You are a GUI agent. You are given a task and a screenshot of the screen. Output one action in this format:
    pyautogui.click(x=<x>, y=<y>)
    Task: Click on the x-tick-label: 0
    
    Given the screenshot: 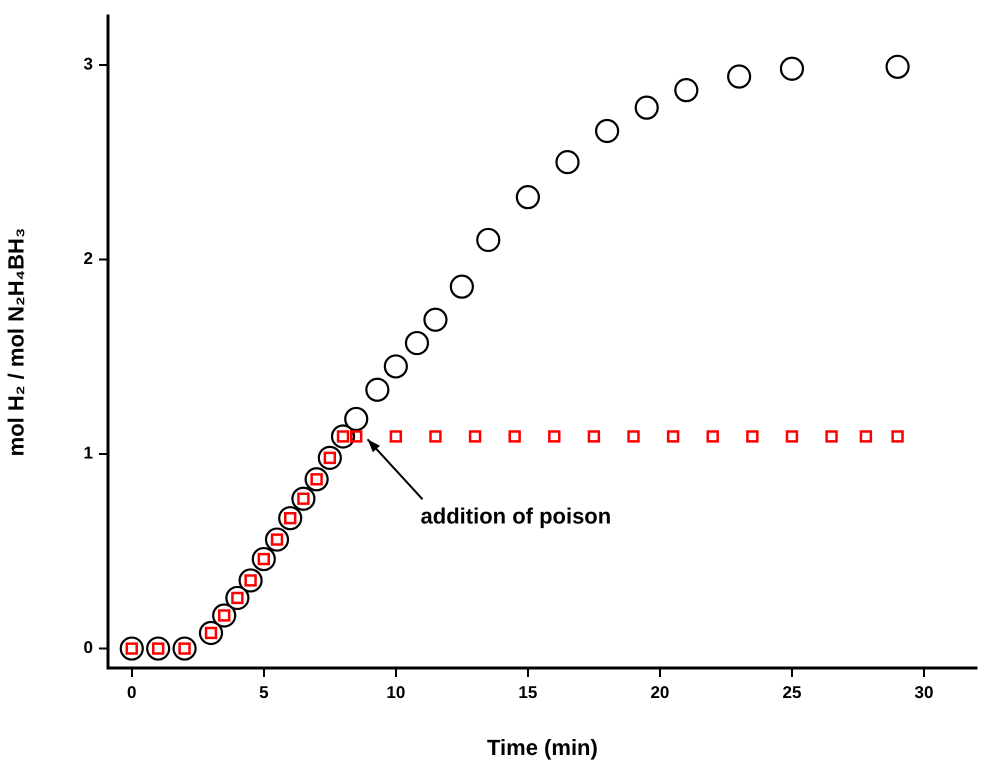 What is the action you would take?
    pyautogui.click(x=131, y=692)
    